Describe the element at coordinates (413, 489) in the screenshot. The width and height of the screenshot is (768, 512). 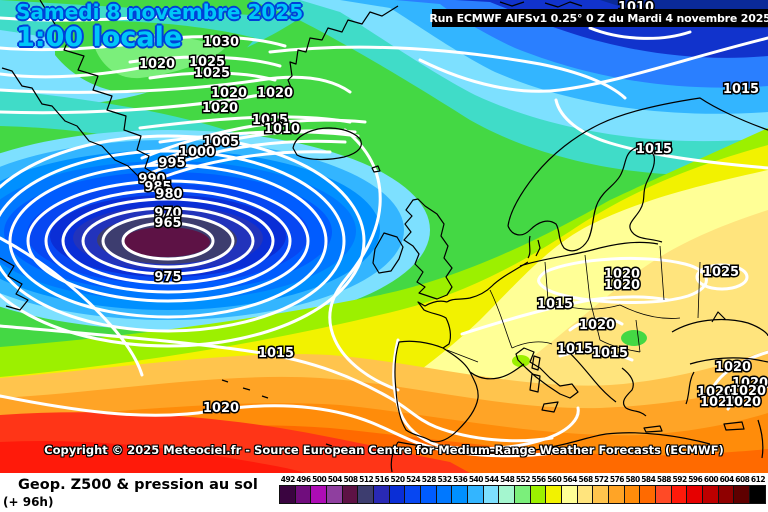
I see `legend-item: 524` at that location.